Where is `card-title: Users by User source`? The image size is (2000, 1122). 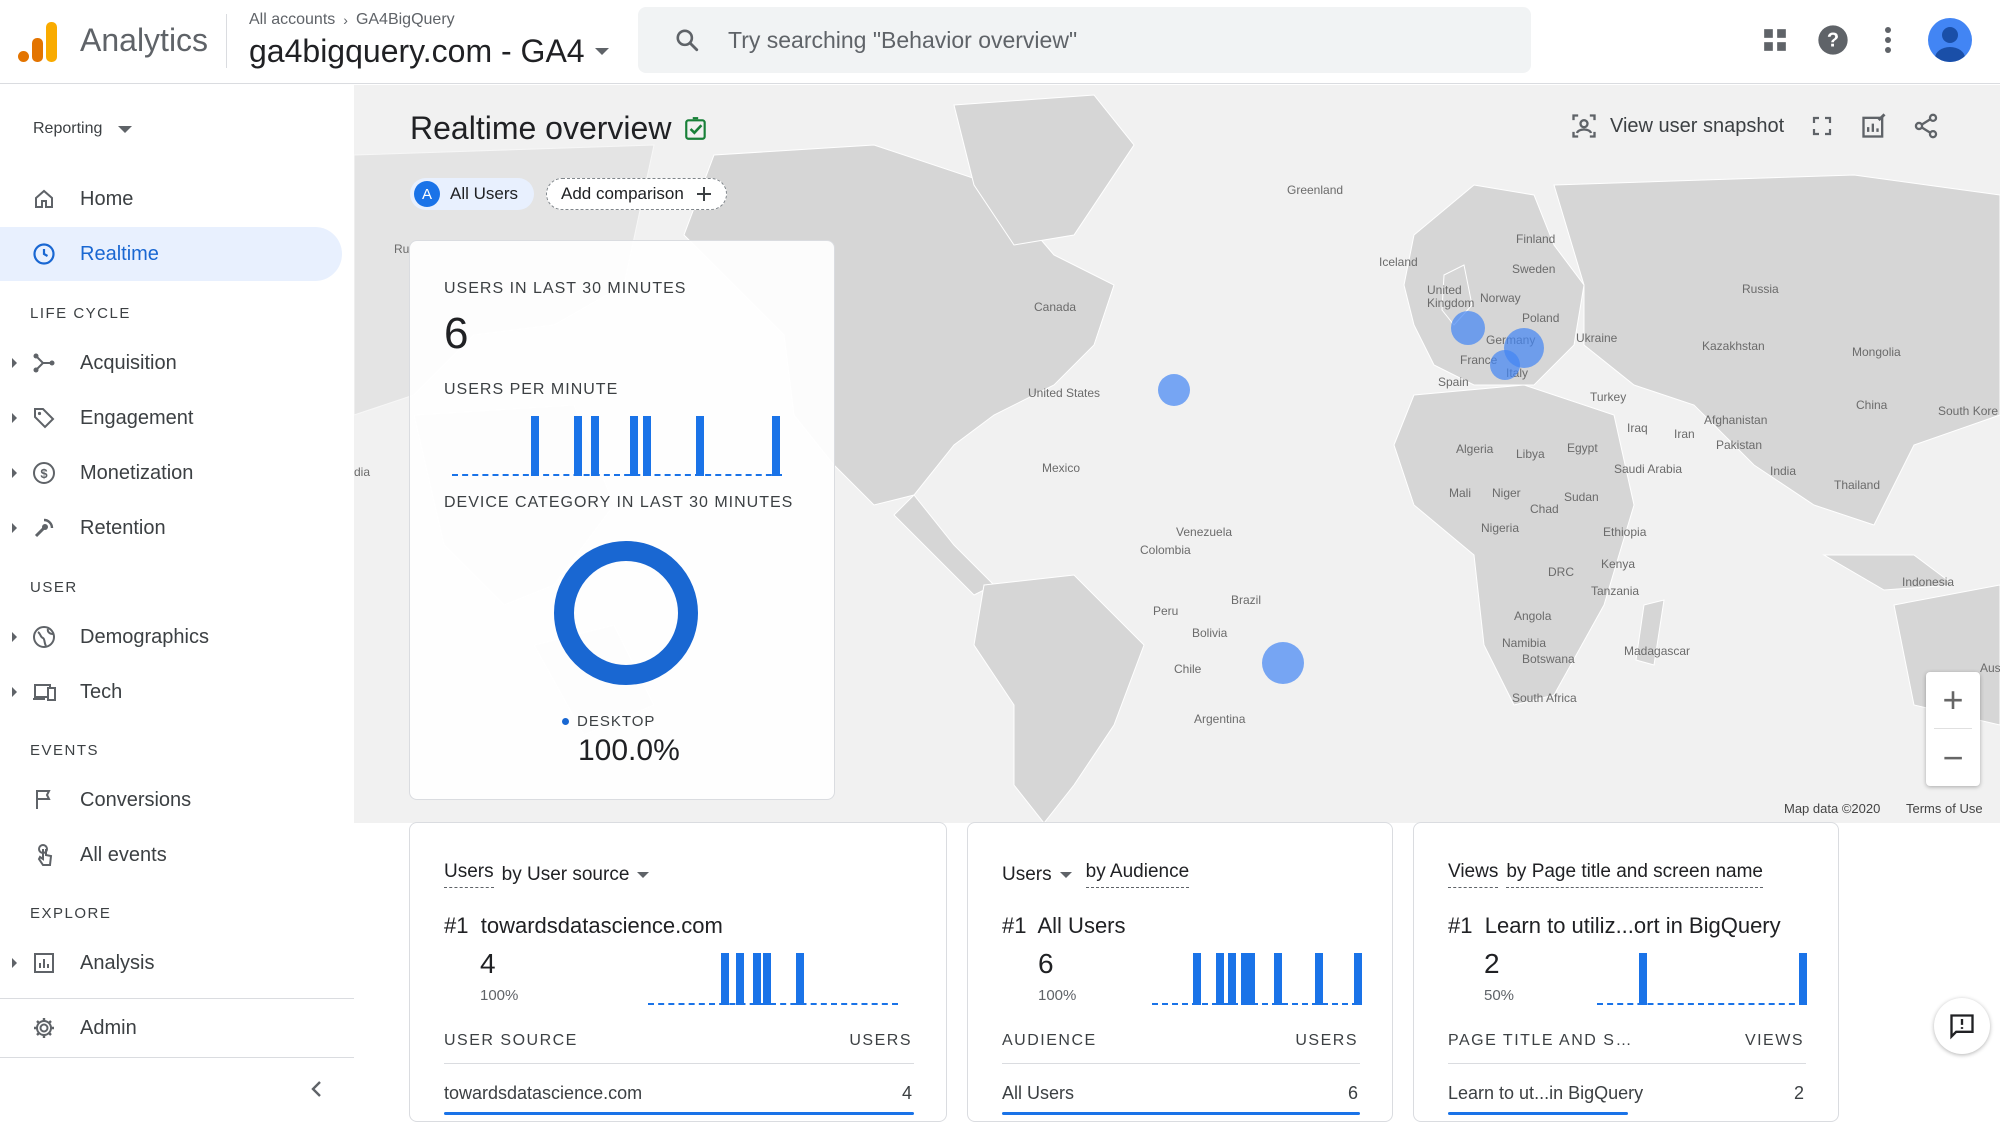
card-title: Users by User source is located at coordinates (547, 874).